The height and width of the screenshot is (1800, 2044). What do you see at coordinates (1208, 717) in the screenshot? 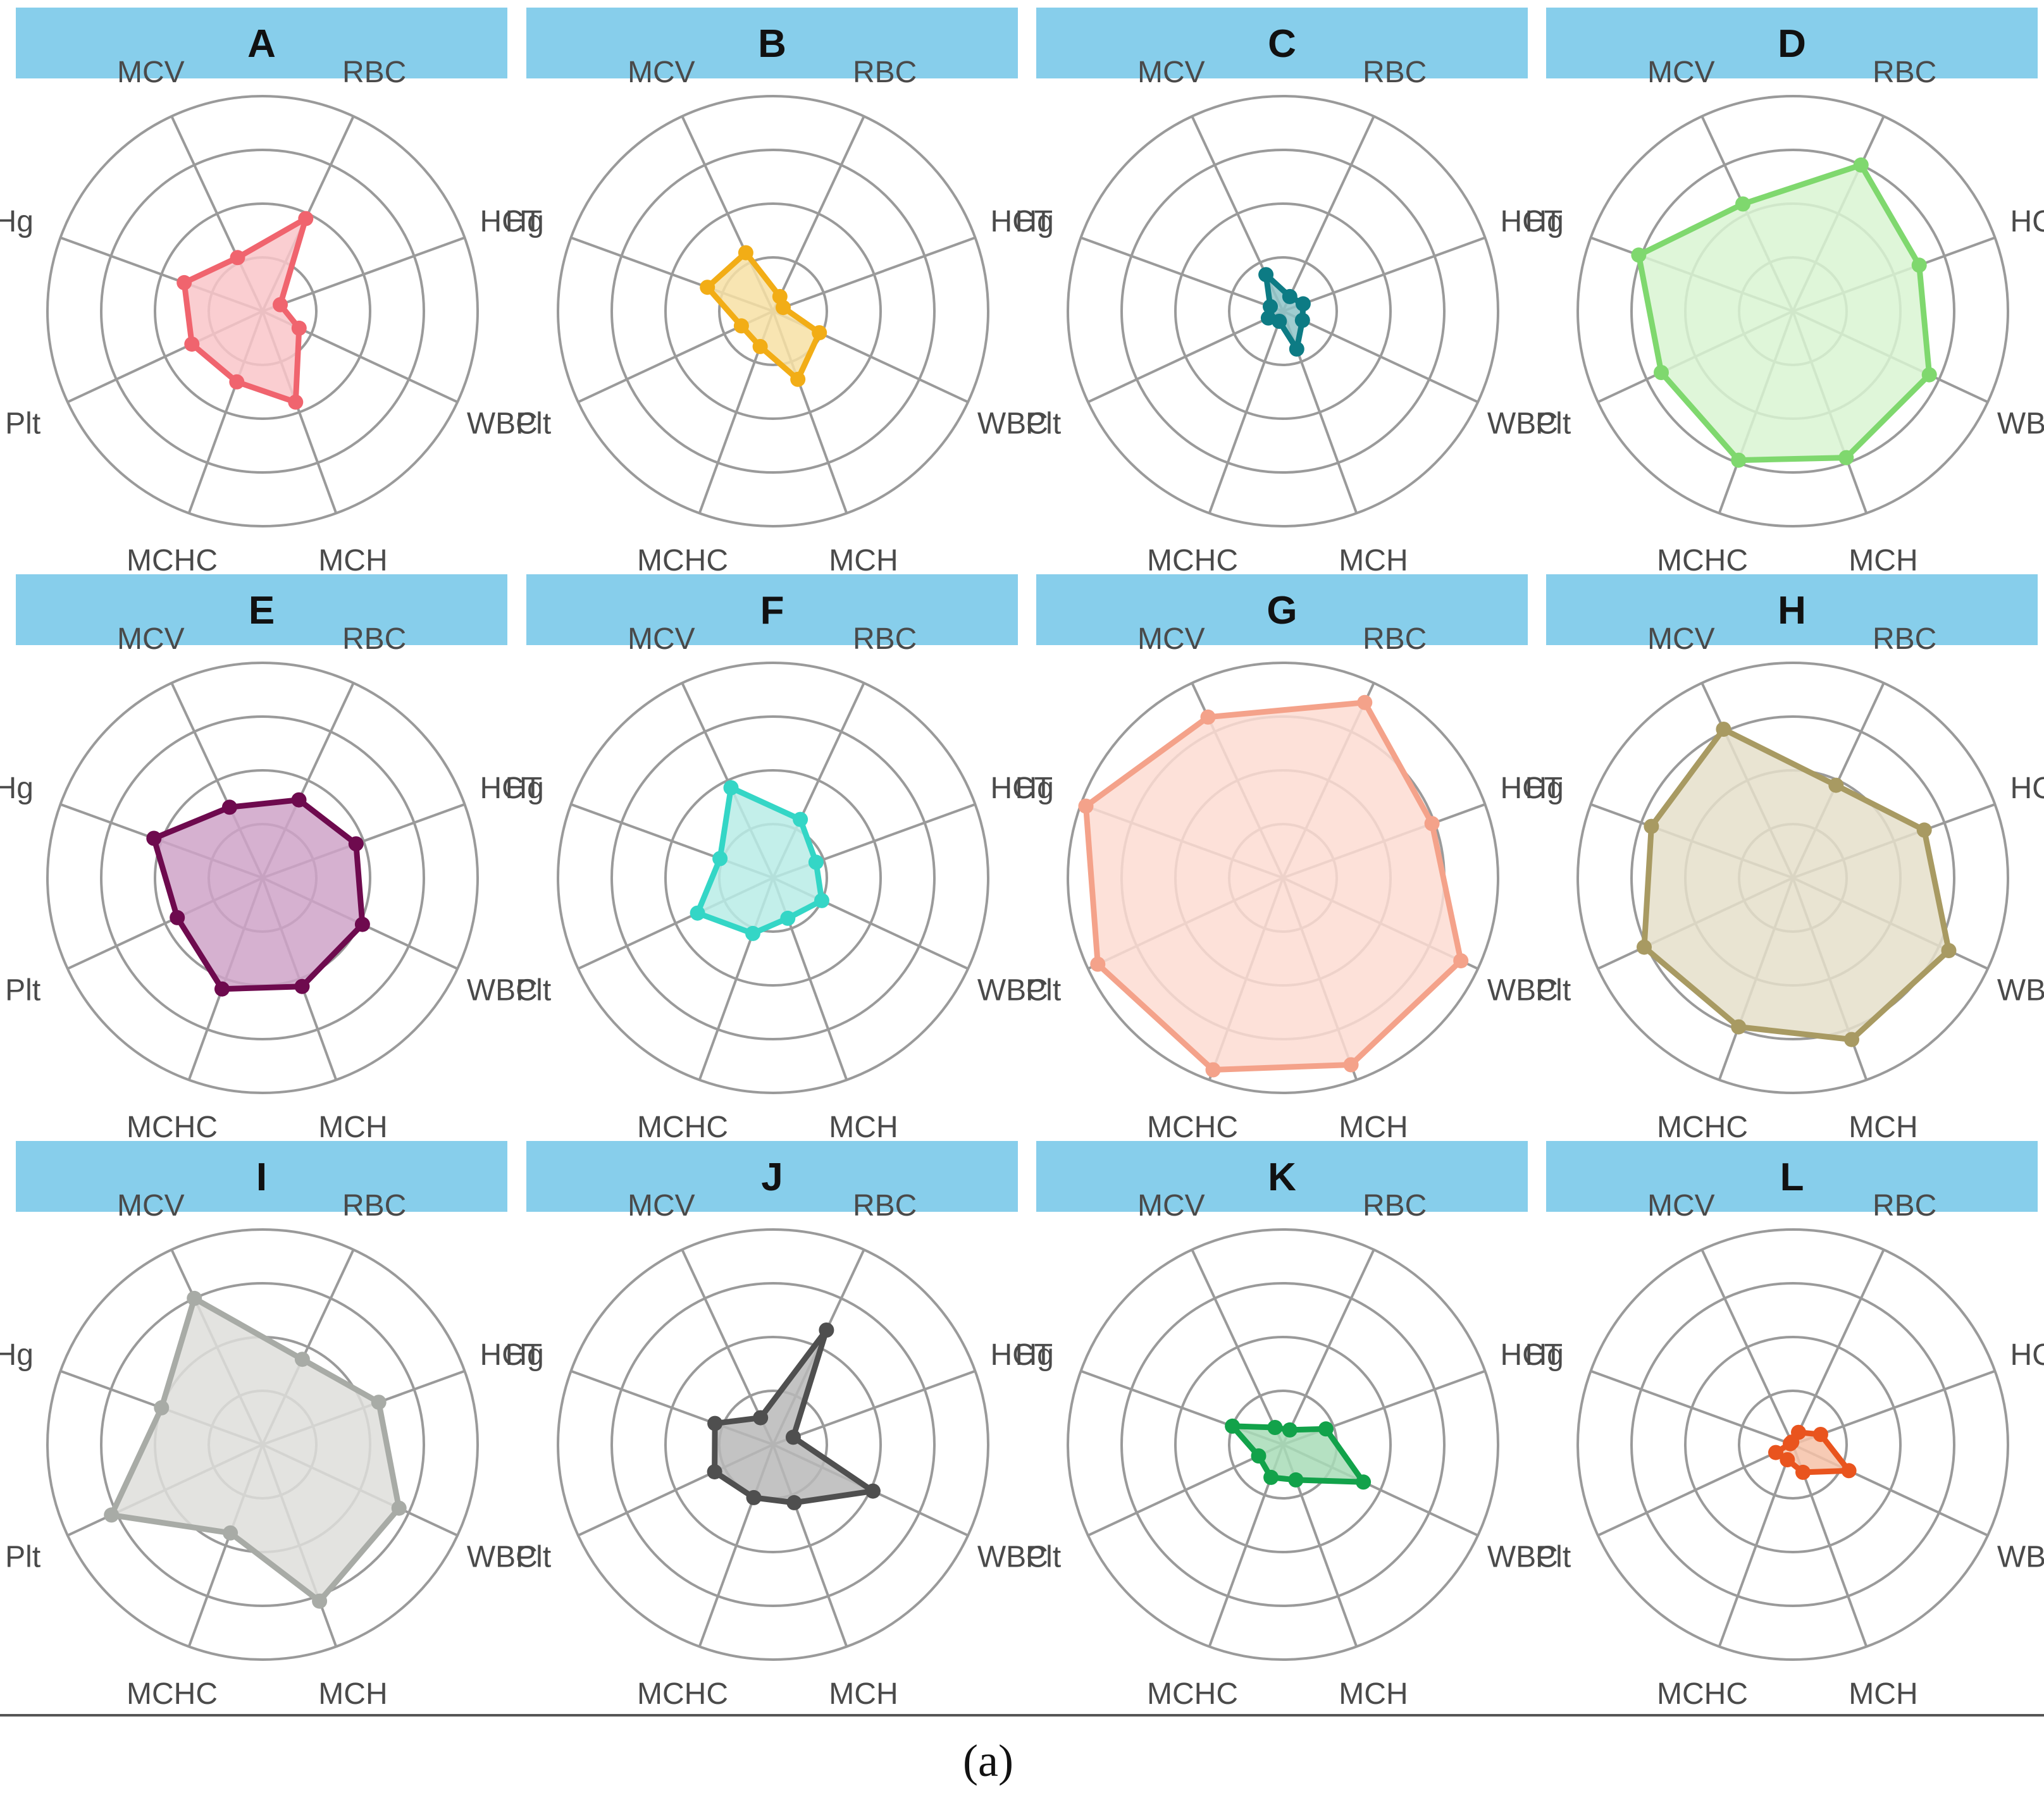
I see `data-point-g-mcv` at bounding box center [1208, 717].